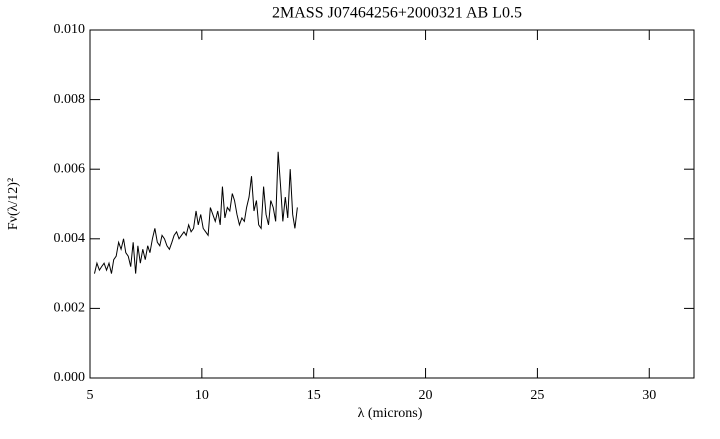  I want to click on x-tick-label: 5, so click(90, 395).